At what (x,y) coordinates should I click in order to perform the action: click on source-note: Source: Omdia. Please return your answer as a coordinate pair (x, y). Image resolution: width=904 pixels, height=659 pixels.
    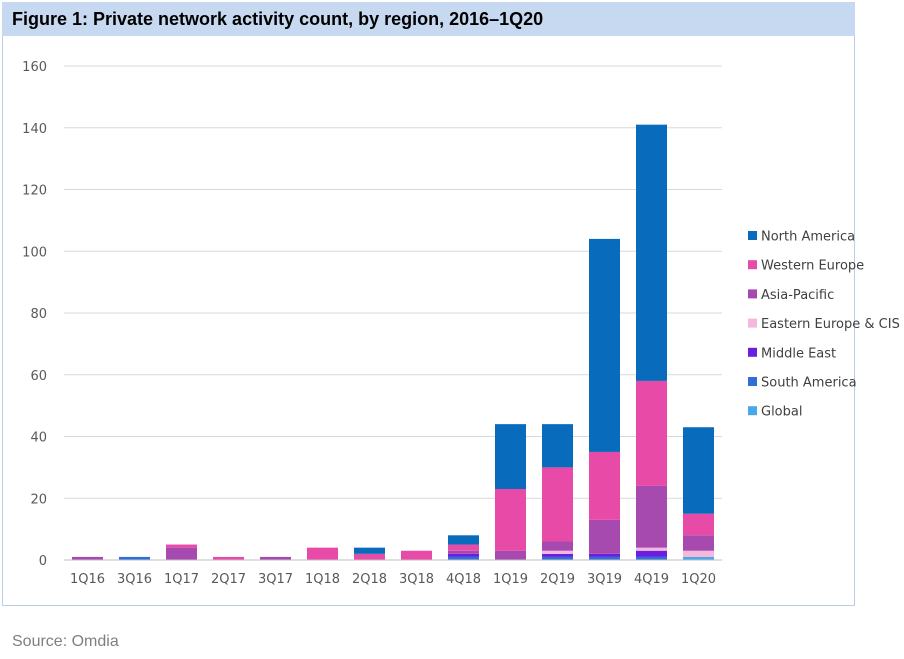
    Looking at the image, I should click on (65, 641).